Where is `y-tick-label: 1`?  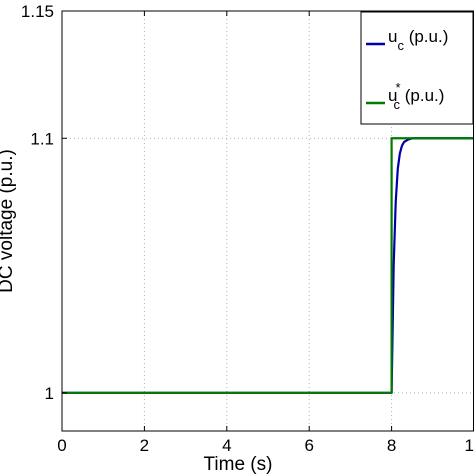
y-tick-label: 1 is located at coordinates (49, 393).